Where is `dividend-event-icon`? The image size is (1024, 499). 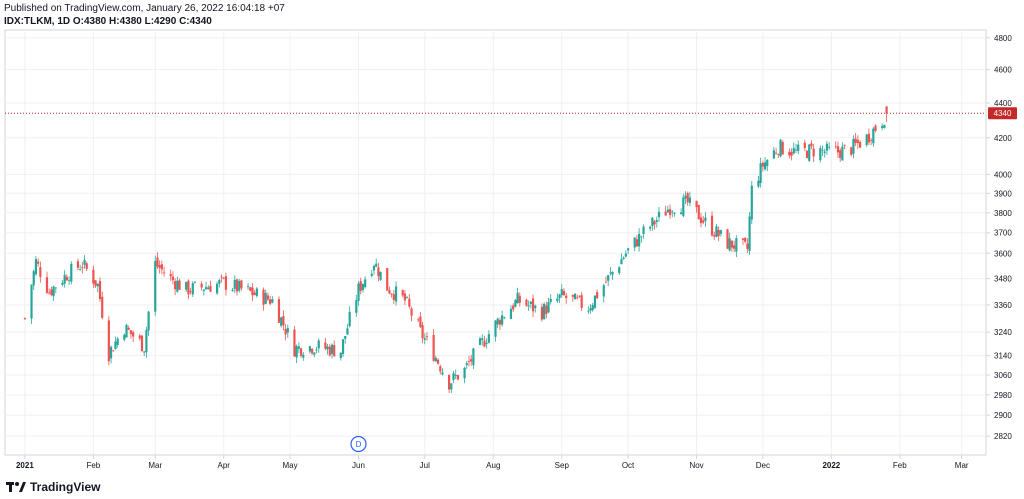
dividend-event-icon is located at coordinates (358, 444).